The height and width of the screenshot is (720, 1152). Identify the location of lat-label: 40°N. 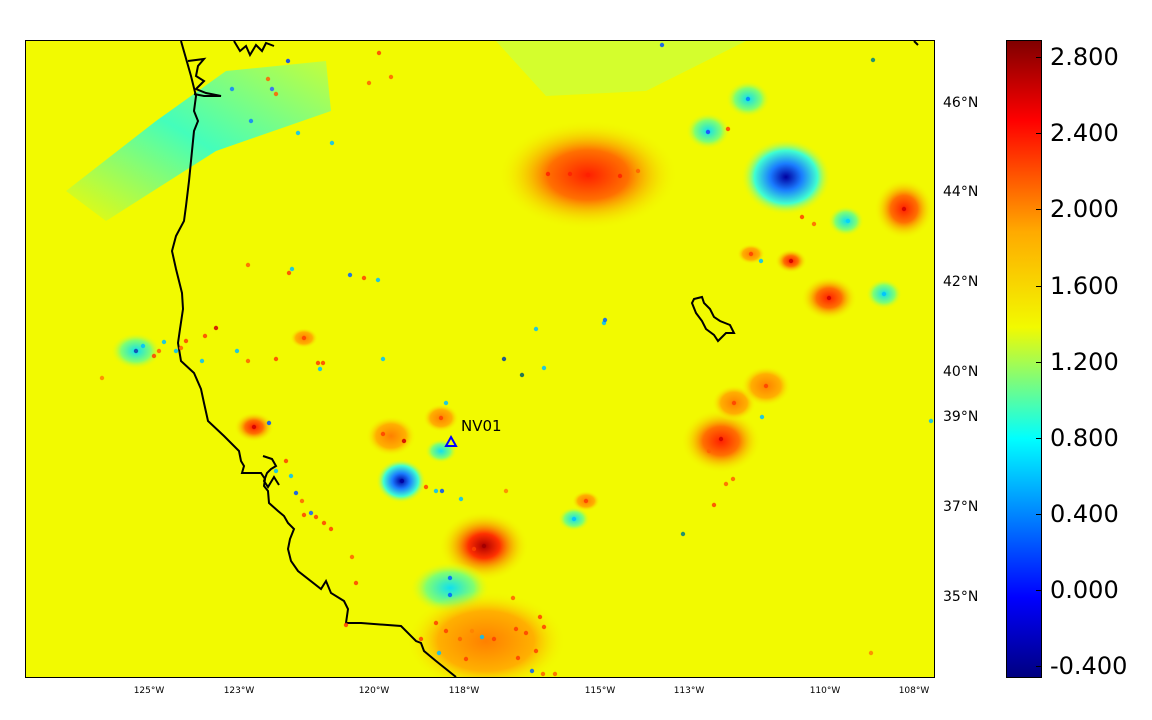
(961, 372).